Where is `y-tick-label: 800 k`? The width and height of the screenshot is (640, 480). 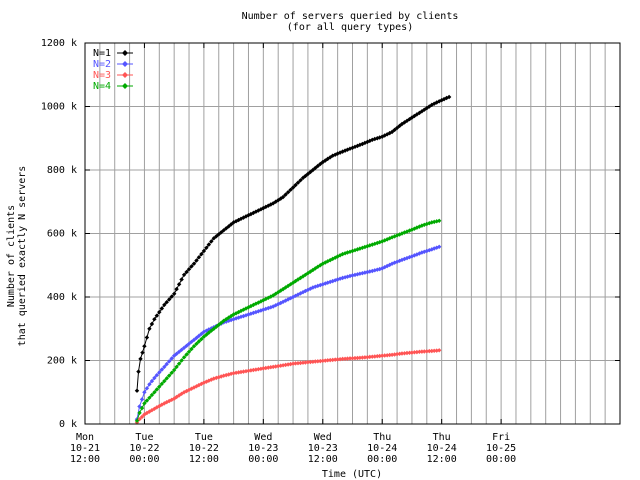
y-tick-label: 800 k is located at coordinates (62, 170).